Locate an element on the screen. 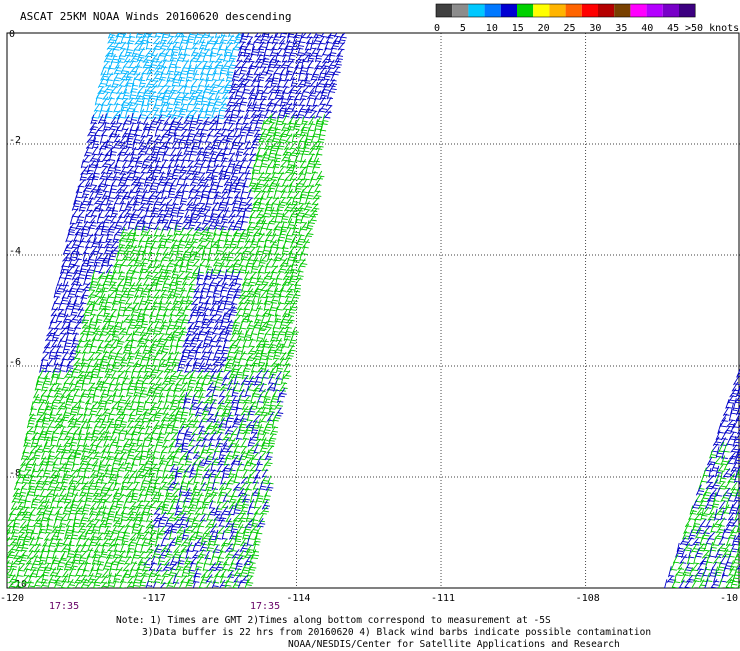  legend-label: 0 is located at coordinates (437, 28).